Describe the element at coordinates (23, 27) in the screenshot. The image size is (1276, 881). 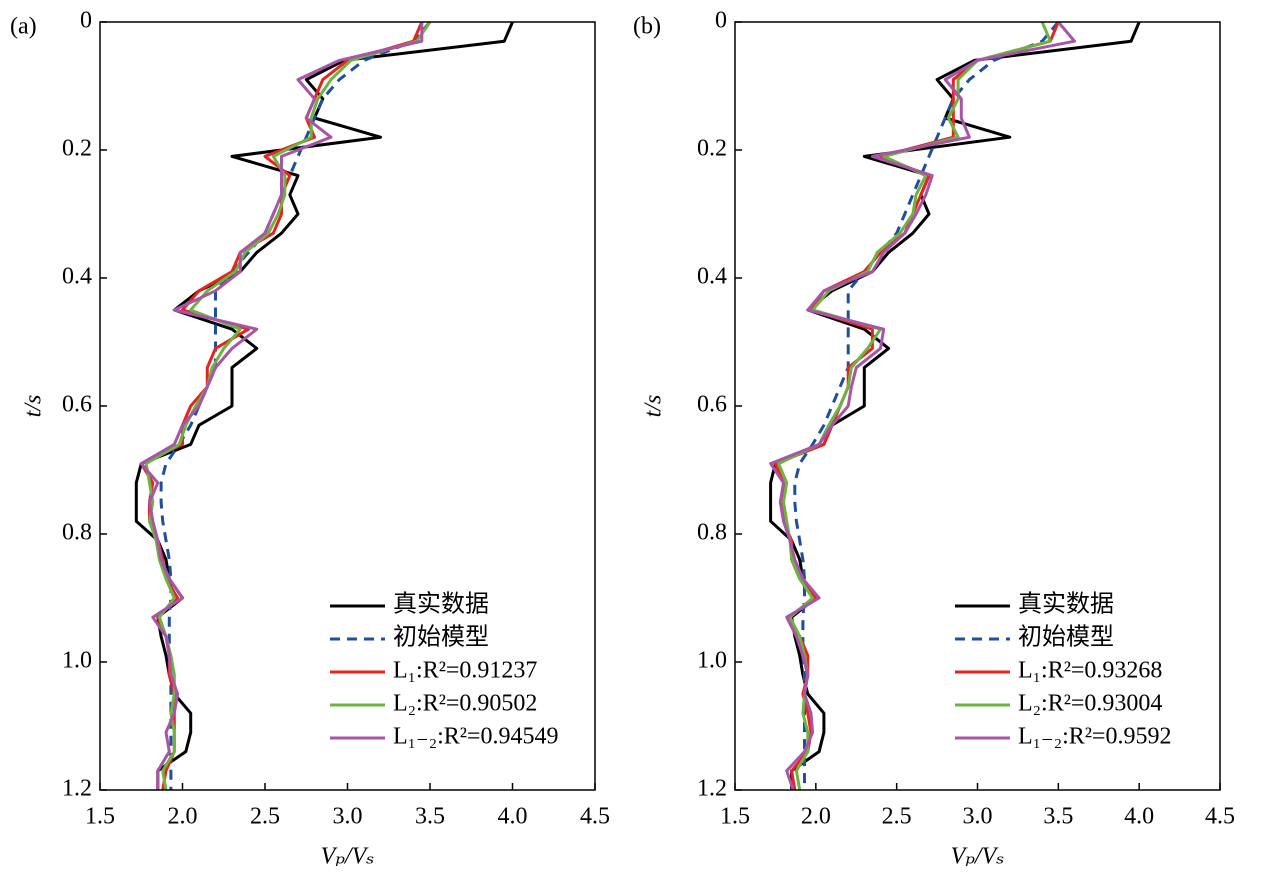
I see `panel-label: (a)` at that location.